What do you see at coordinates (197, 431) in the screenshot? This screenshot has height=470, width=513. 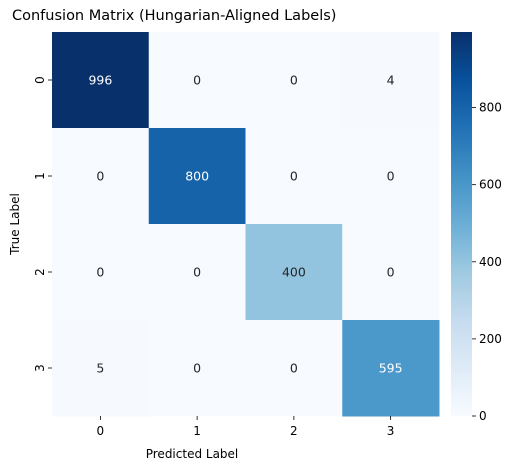 I see `x-tick-label: 1` at bounding box center [197, 431].